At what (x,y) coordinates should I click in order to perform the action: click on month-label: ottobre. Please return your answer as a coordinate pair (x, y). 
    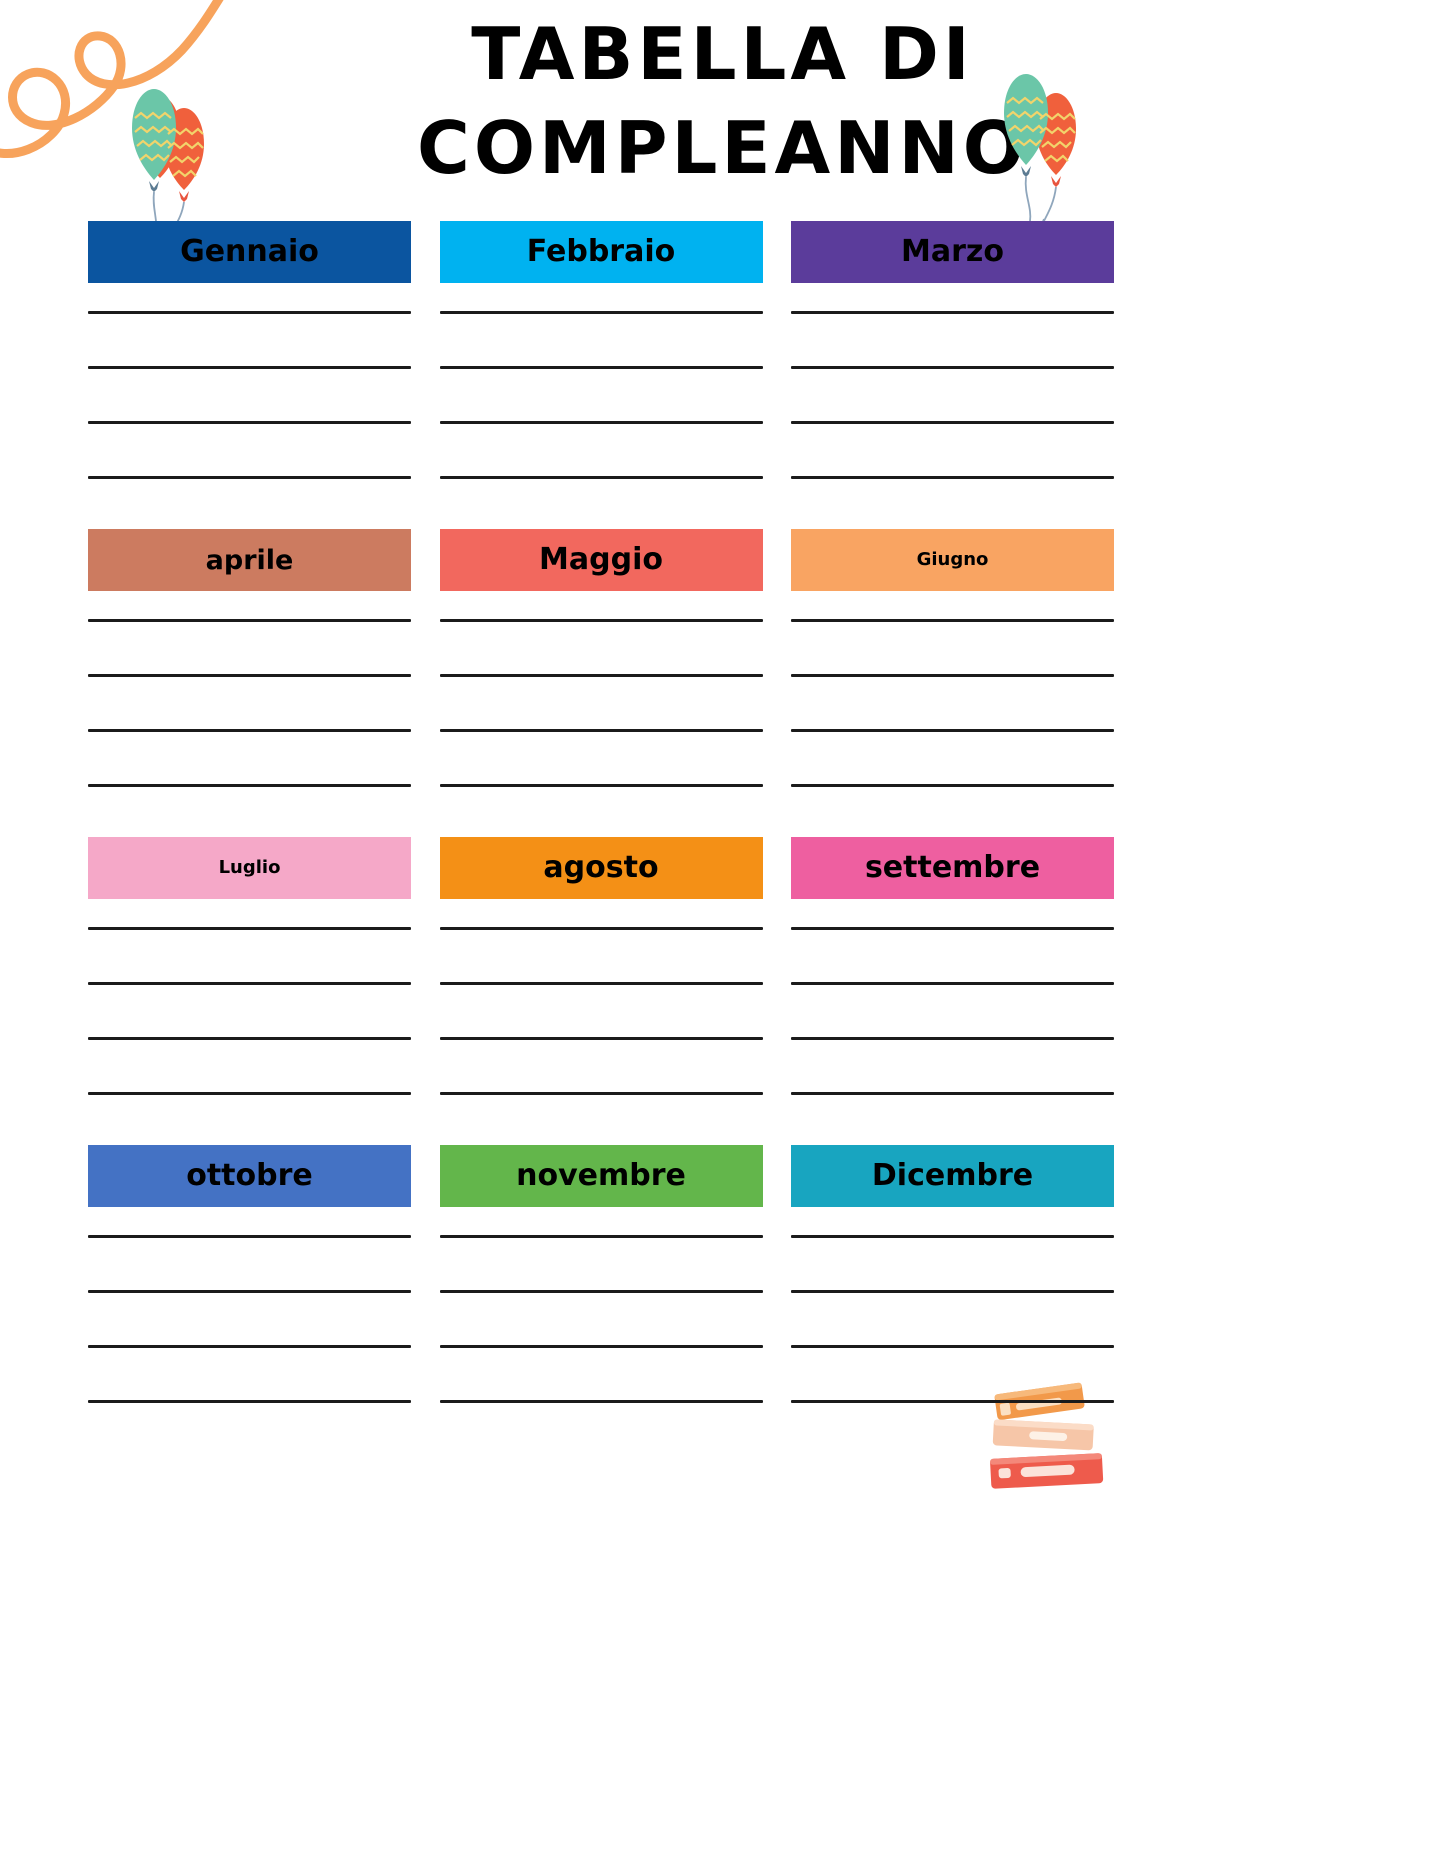
    Looking at the image, I should click on (249, 1175).